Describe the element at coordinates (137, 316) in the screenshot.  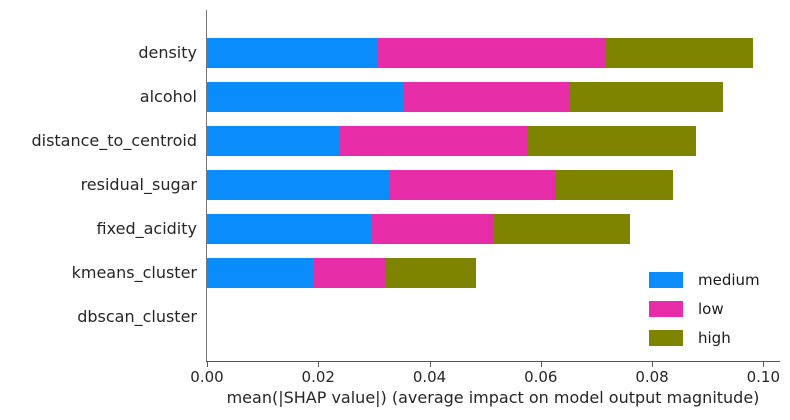
I see `y-axis-label: dbscan_cluster` at that location.